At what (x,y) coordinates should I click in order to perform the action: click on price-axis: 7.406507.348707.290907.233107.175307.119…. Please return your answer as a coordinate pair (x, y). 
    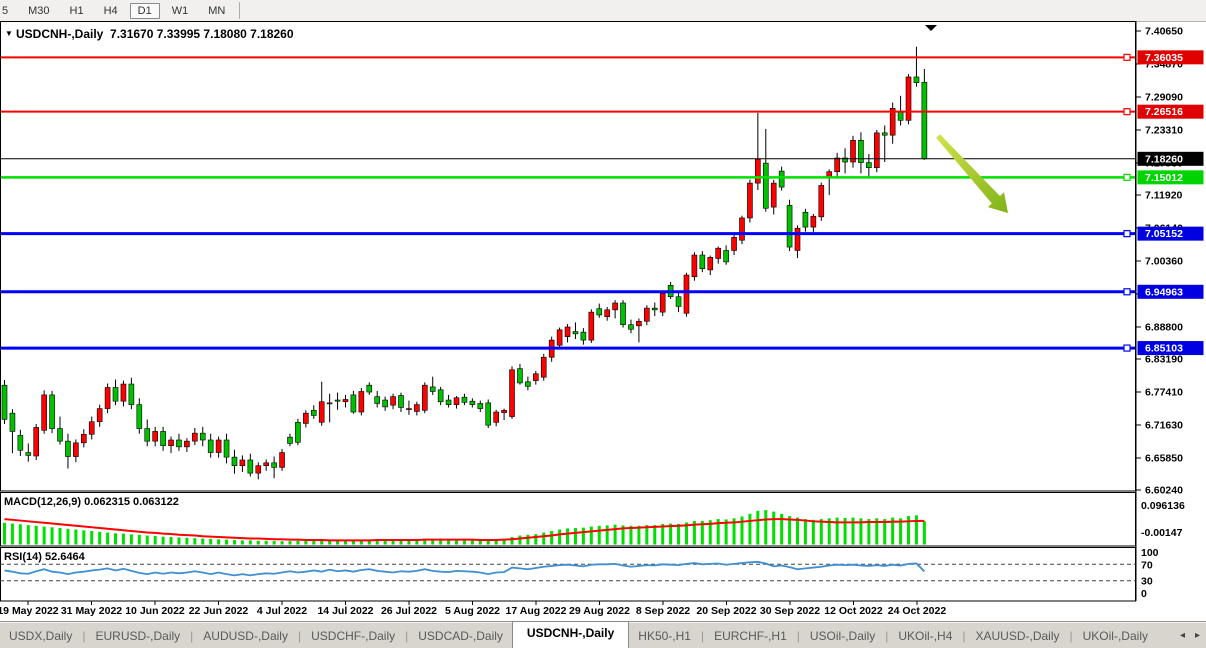
    Looking at the image, I should click on (1169, 311).